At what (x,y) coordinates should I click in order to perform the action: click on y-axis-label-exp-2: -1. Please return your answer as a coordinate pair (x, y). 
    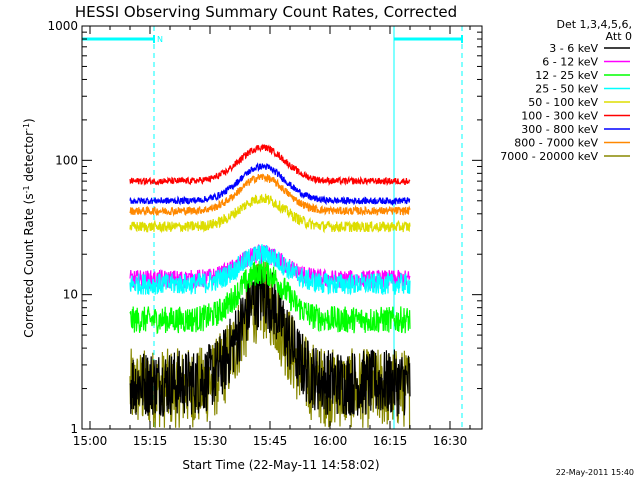
    Looking at the image, I should click on (26, 127).